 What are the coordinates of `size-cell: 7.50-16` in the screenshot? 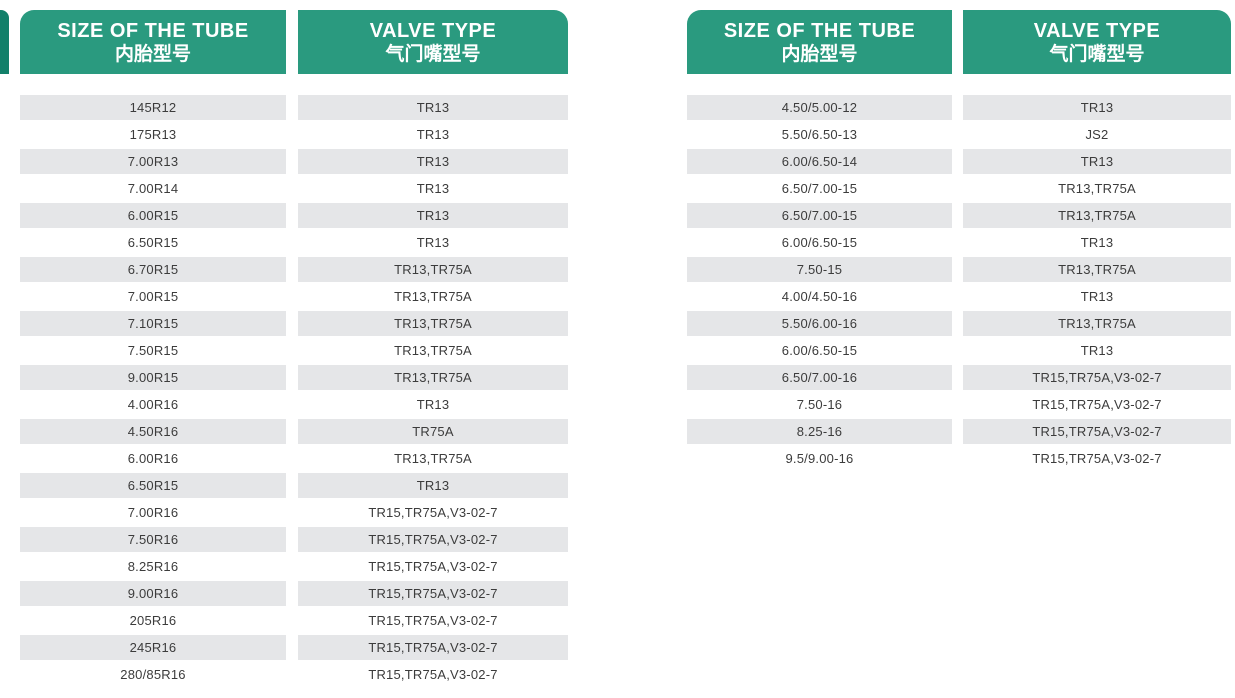 It's located at (819, 404).